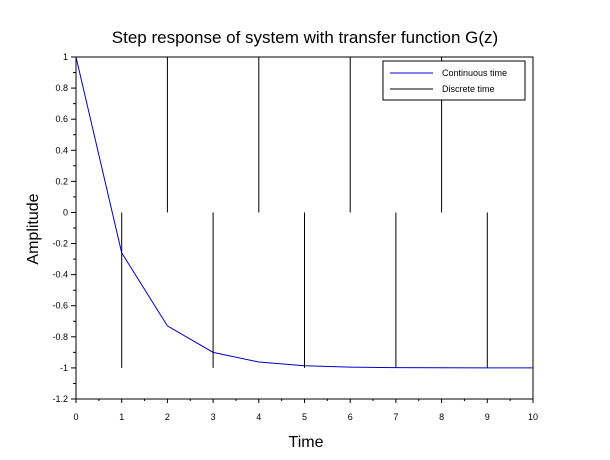  I want to click on legend: Continuous time Discrete time, so click(454, 80).